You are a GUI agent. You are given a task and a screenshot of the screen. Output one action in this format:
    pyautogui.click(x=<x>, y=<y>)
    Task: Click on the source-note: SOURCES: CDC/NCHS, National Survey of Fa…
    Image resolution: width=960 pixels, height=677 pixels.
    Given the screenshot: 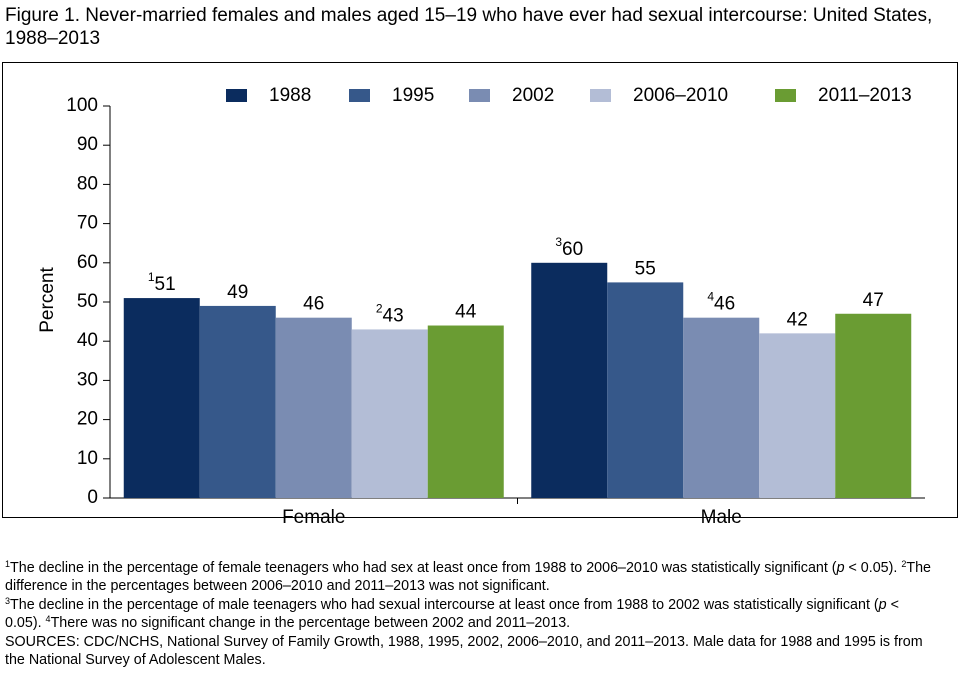 What is the action you would take?
    pyautogui.click(x=464, y=651)
    